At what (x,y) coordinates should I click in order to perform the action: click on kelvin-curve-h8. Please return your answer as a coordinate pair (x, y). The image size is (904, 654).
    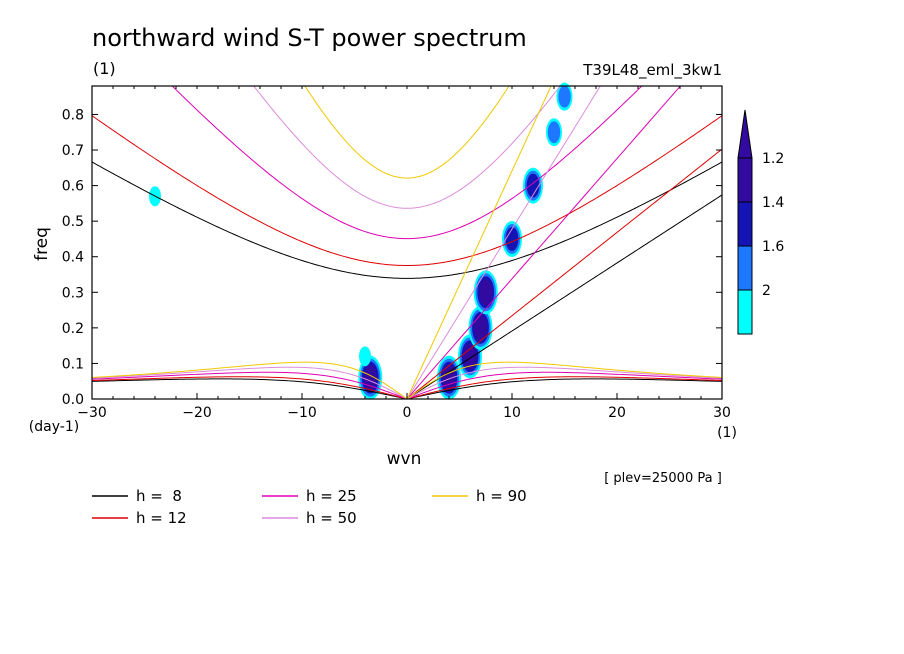
    Looking at the image, I should click on (564, 296).